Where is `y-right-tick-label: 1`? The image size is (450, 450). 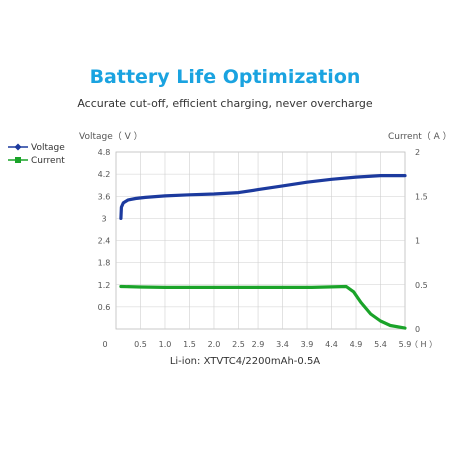
y-right-tick-label: 1 is located at coordinates (417, 241).